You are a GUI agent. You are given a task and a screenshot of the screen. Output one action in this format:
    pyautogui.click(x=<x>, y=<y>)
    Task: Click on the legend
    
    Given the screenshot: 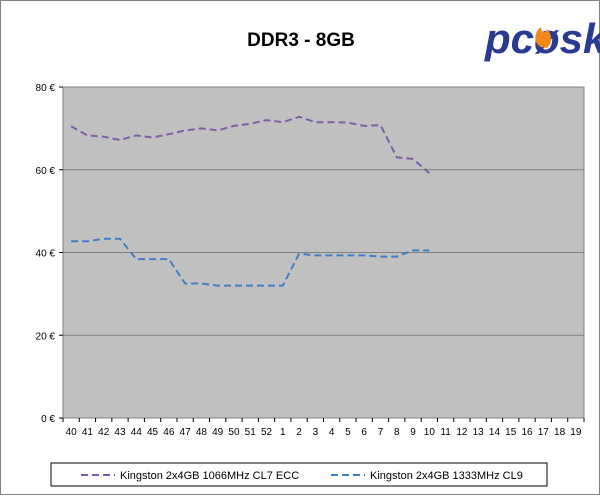 What is the action you would take?
    pyautogui.click(x=299, y=474)
    